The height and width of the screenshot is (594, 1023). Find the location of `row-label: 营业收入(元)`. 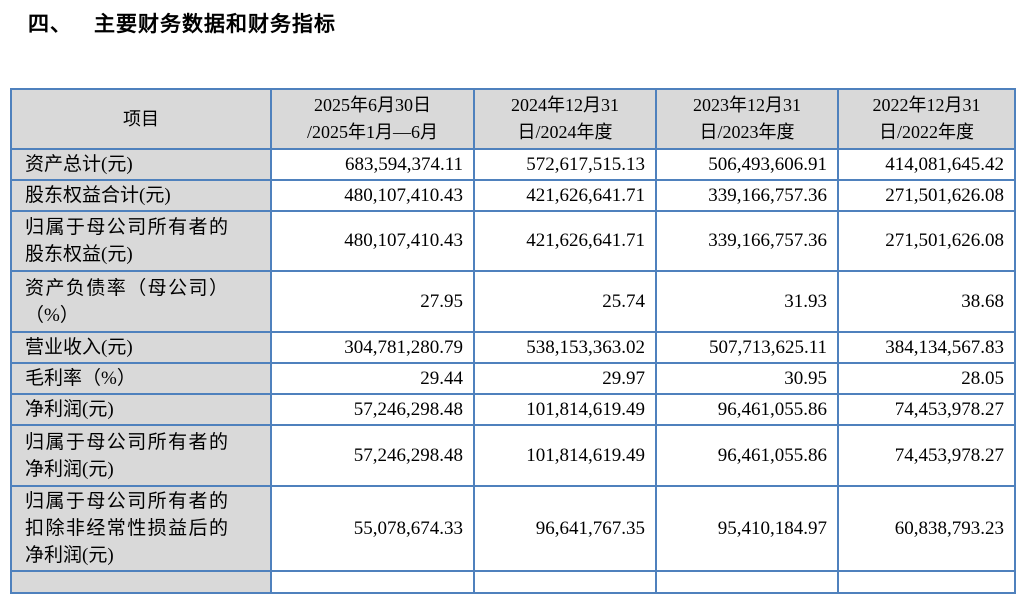

row-label: 营业收入(元) is located at coordinates (141, 347).